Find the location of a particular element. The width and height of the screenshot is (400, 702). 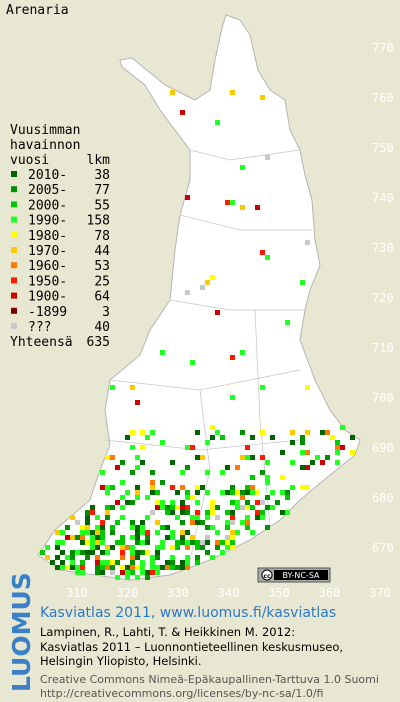

legend-count: 44 is located at coordinates (102, 251).